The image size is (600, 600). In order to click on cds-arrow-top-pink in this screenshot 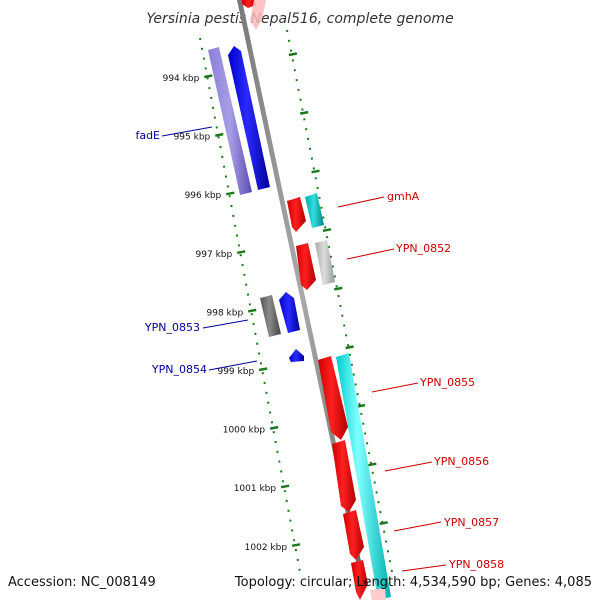, I will do `click(258, 15)`.